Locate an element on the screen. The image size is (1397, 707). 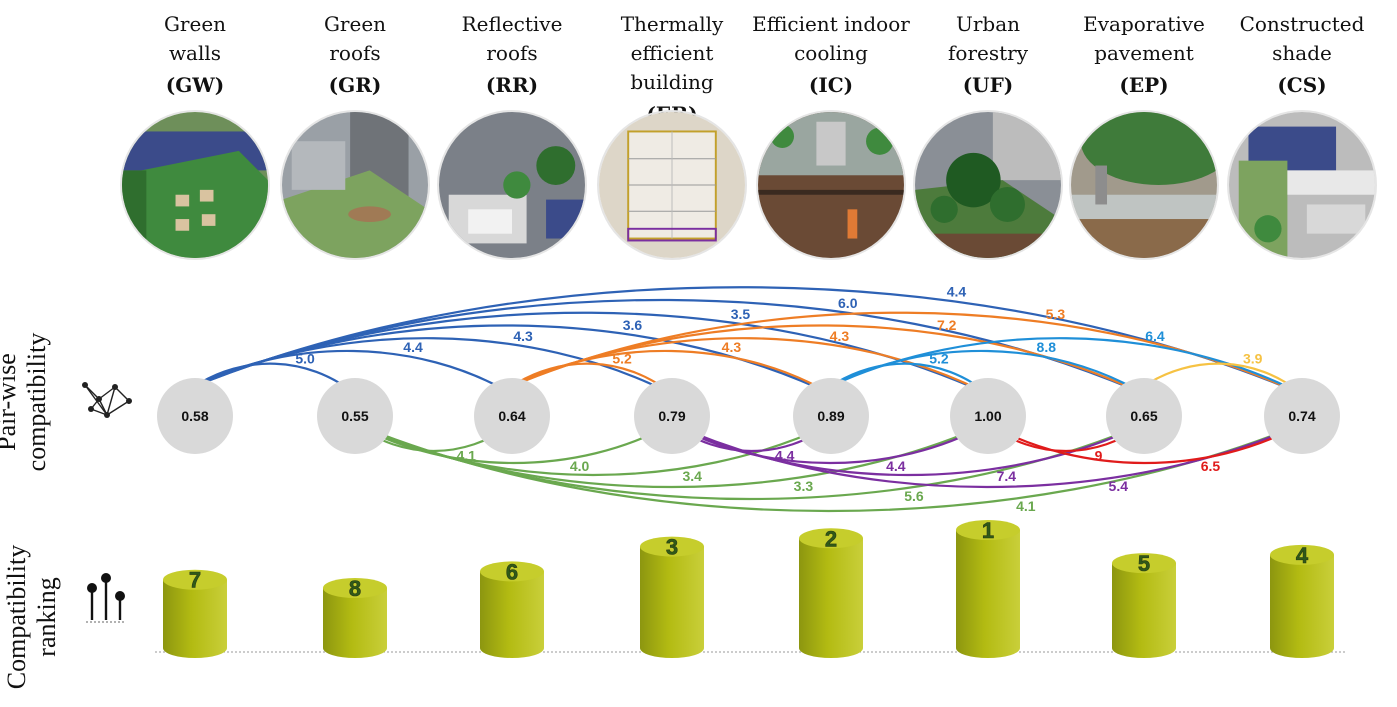
rank-cylinder-gw: 7 is located at coordinates (195, 612).